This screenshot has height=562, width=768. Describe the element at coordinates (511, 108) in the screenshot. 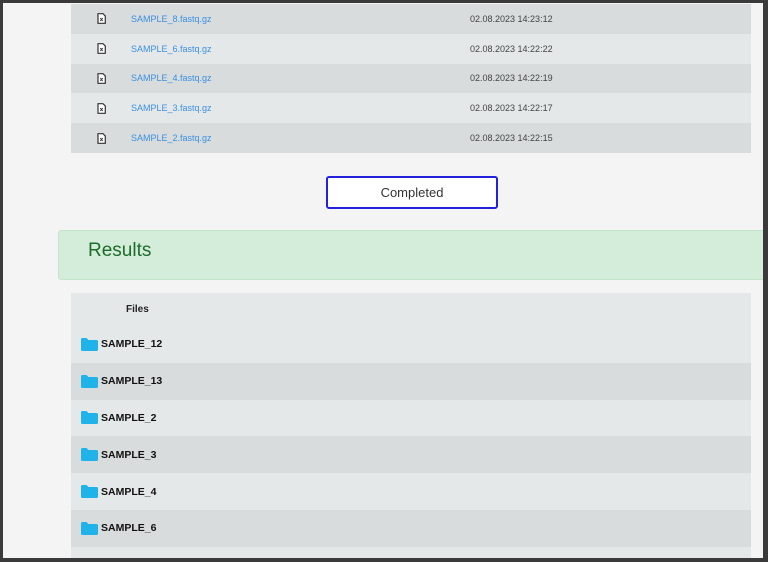

I see `file-date: 02.08.2023 14:22:17` at that location.